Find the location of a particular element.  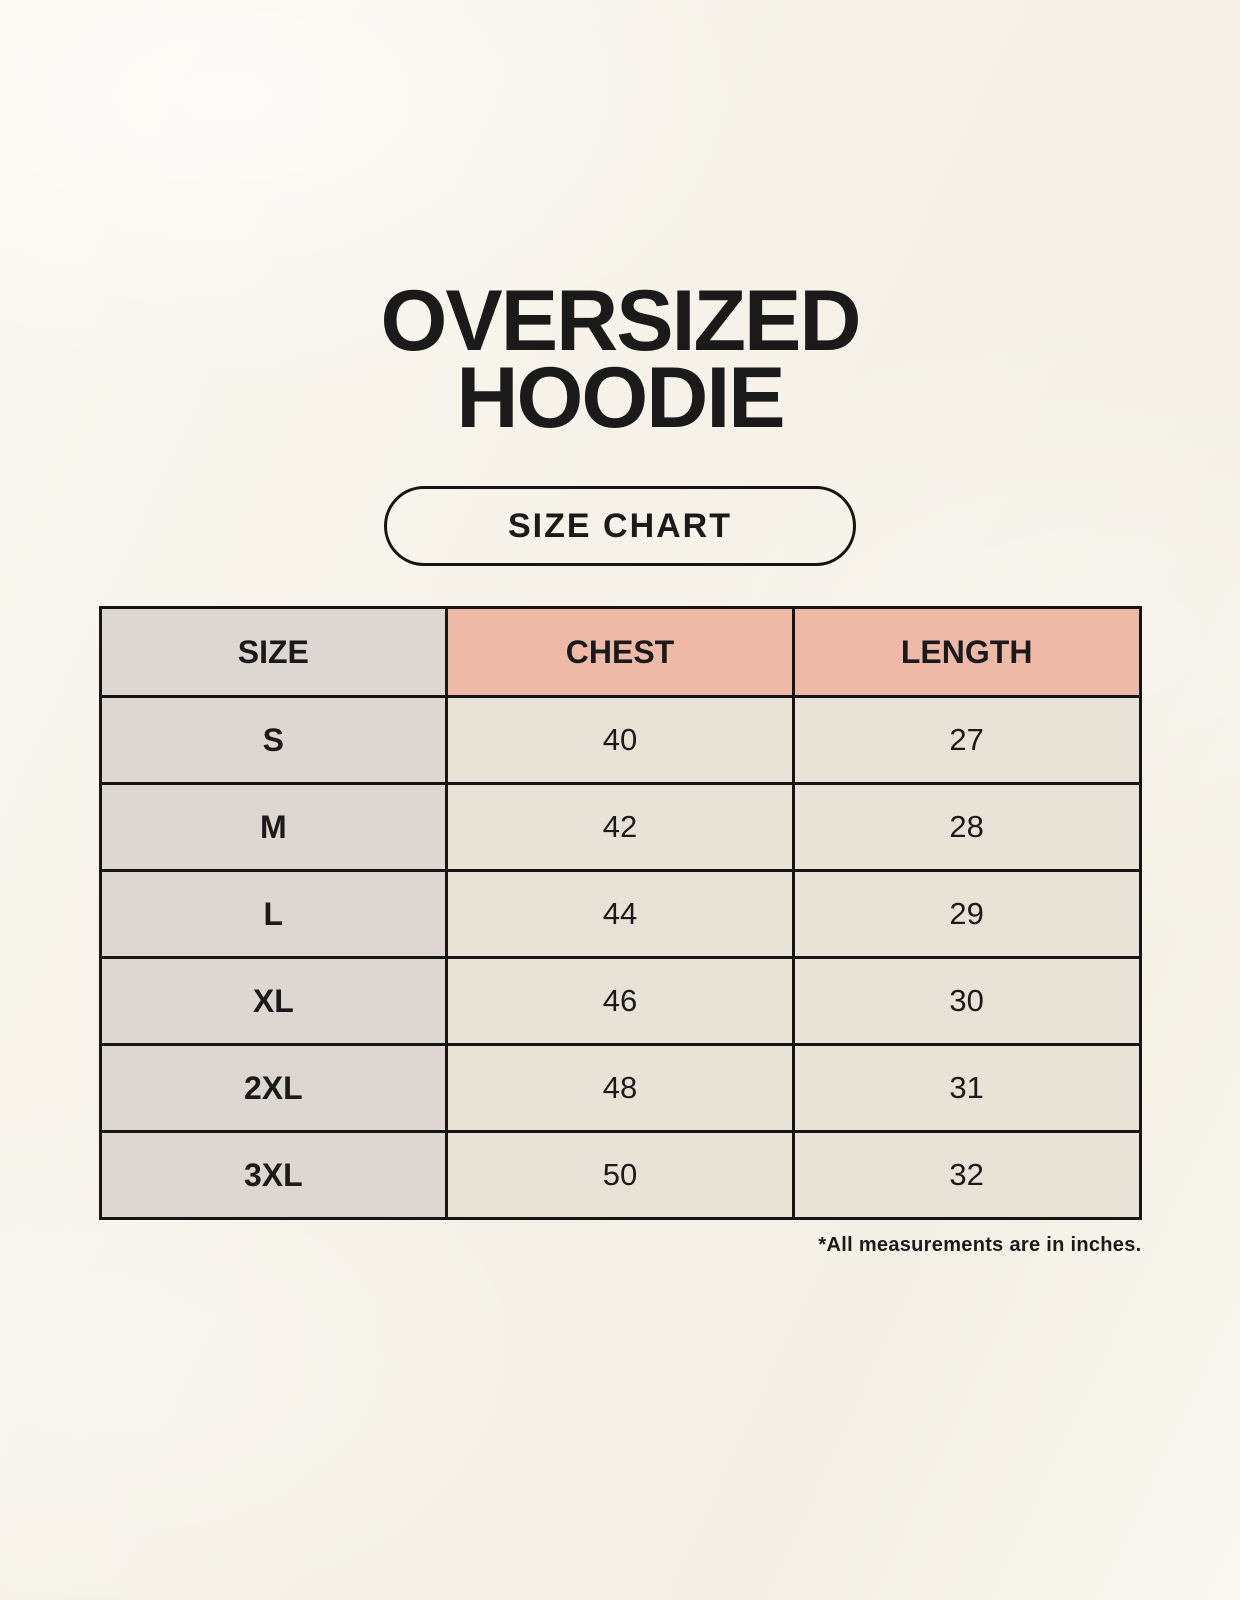

product-title: OVERSIZED HOODIE is located at coordinates (620, 359).